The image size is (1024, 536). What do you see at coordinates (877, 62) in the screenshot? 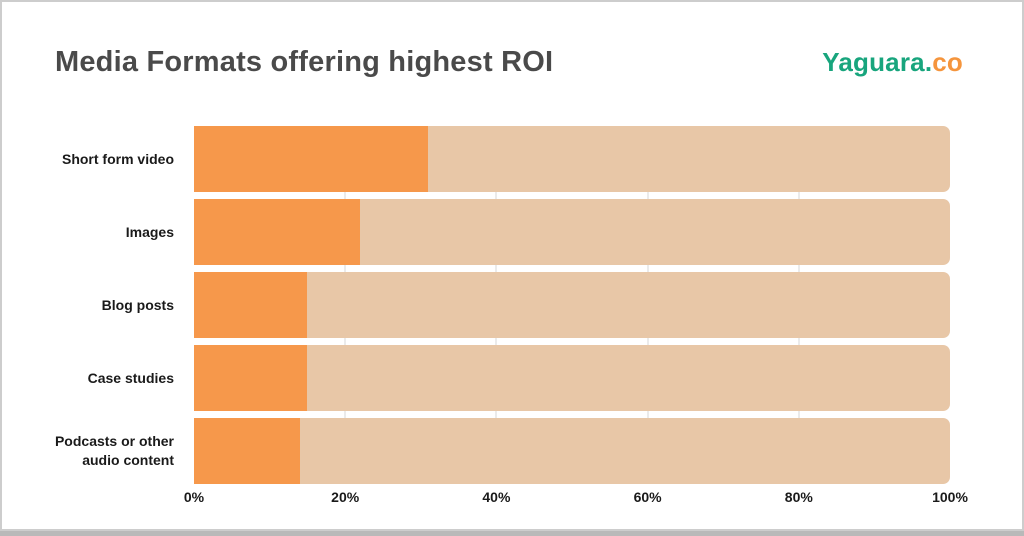
I see `logo-text-primary: Yaguara.` at bounding box center [877, 62].